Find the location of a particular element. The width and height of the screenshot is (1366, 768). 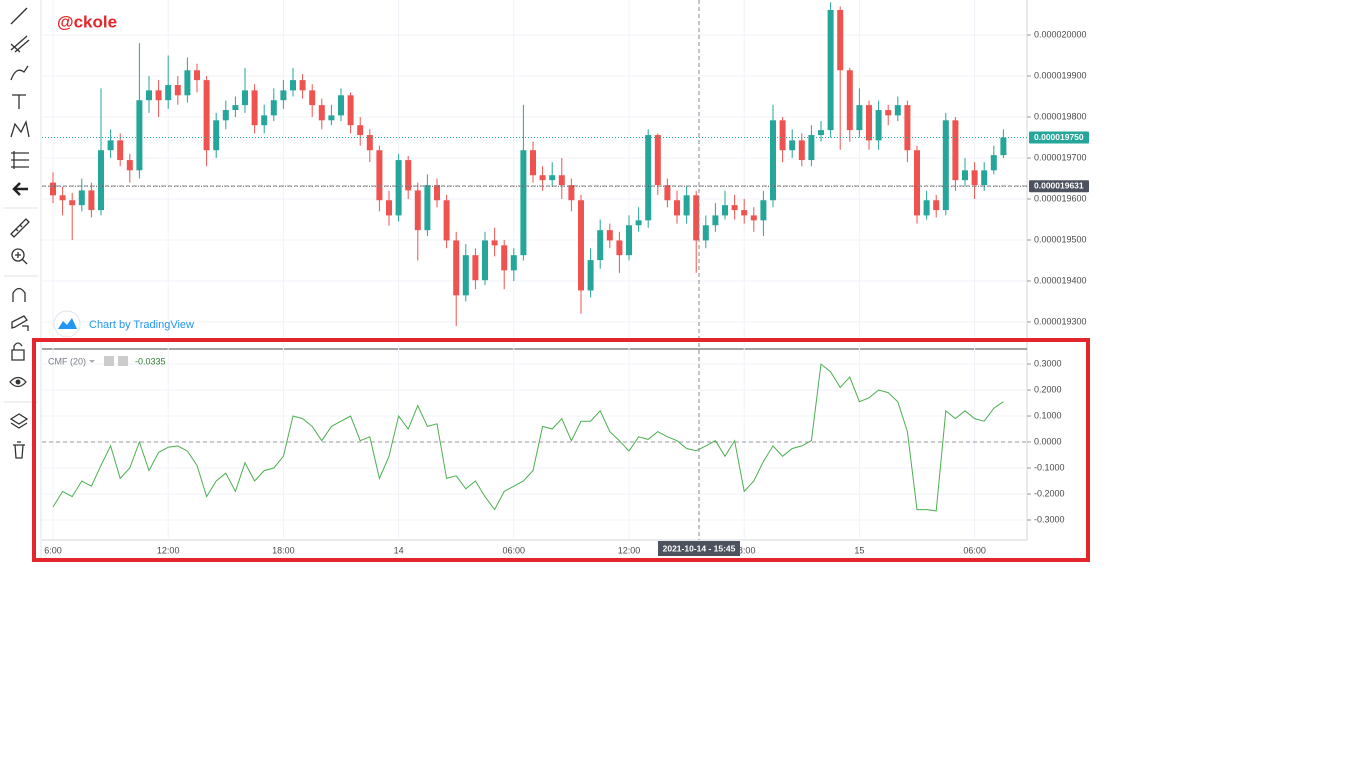

attribution: Chart by TradingView is located at coordinates (123, 324).